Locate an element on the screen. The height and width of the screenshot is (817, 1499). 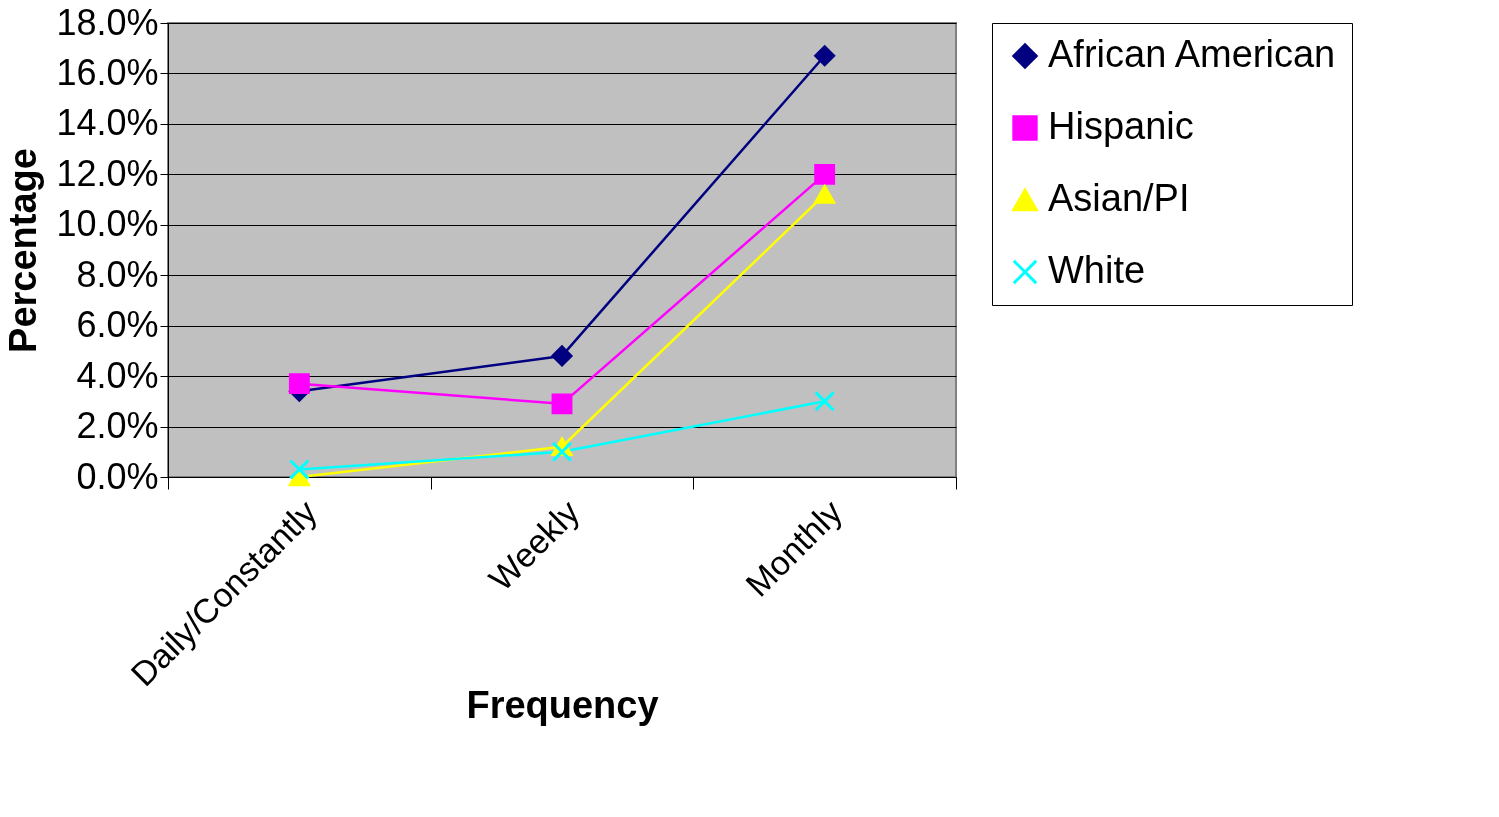
y-tick-label: 6.0% is located at coordinates (117, 325).